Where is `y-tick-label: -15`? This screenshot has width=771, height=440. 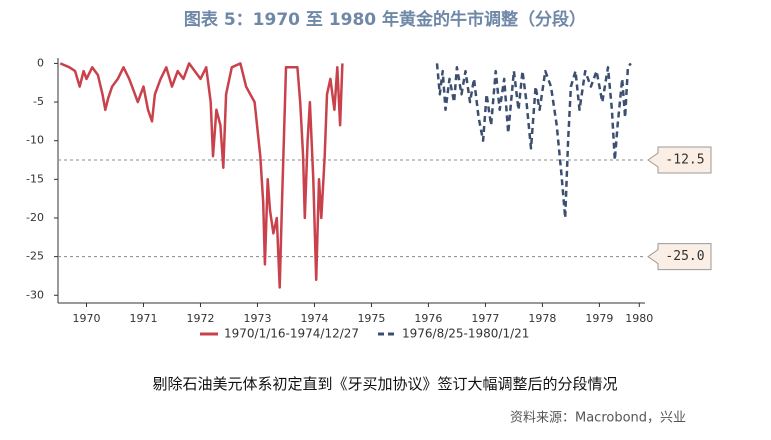 y-tick-label: -15 is located at coordinates (35, 178).